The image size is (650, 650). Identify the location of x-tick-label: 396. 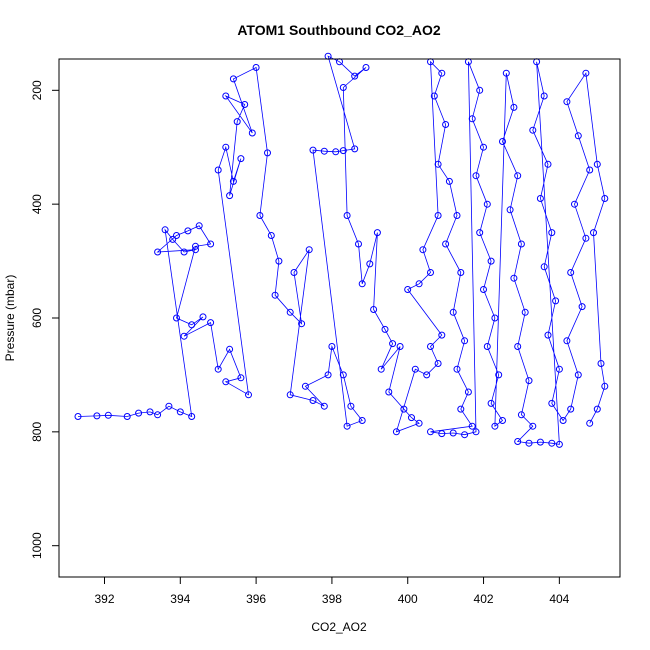
(256, 599).